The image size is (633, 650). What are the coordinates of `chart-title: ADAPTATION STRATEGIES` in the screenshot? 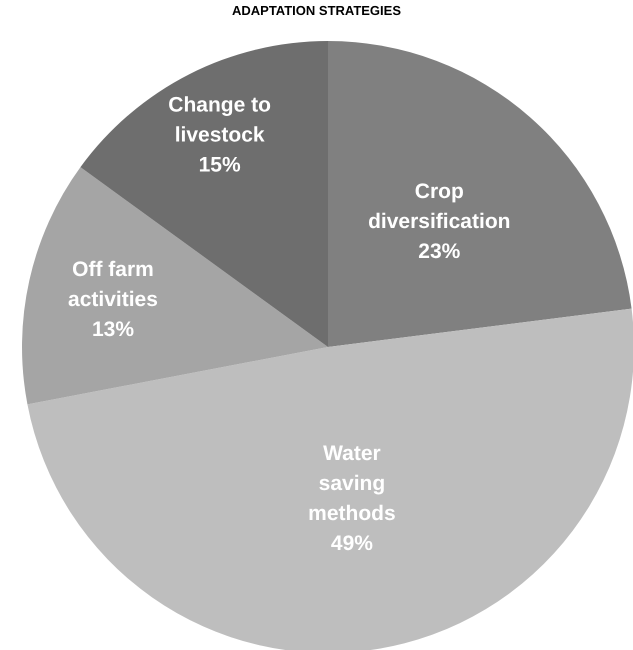 It's located at (316, 10).